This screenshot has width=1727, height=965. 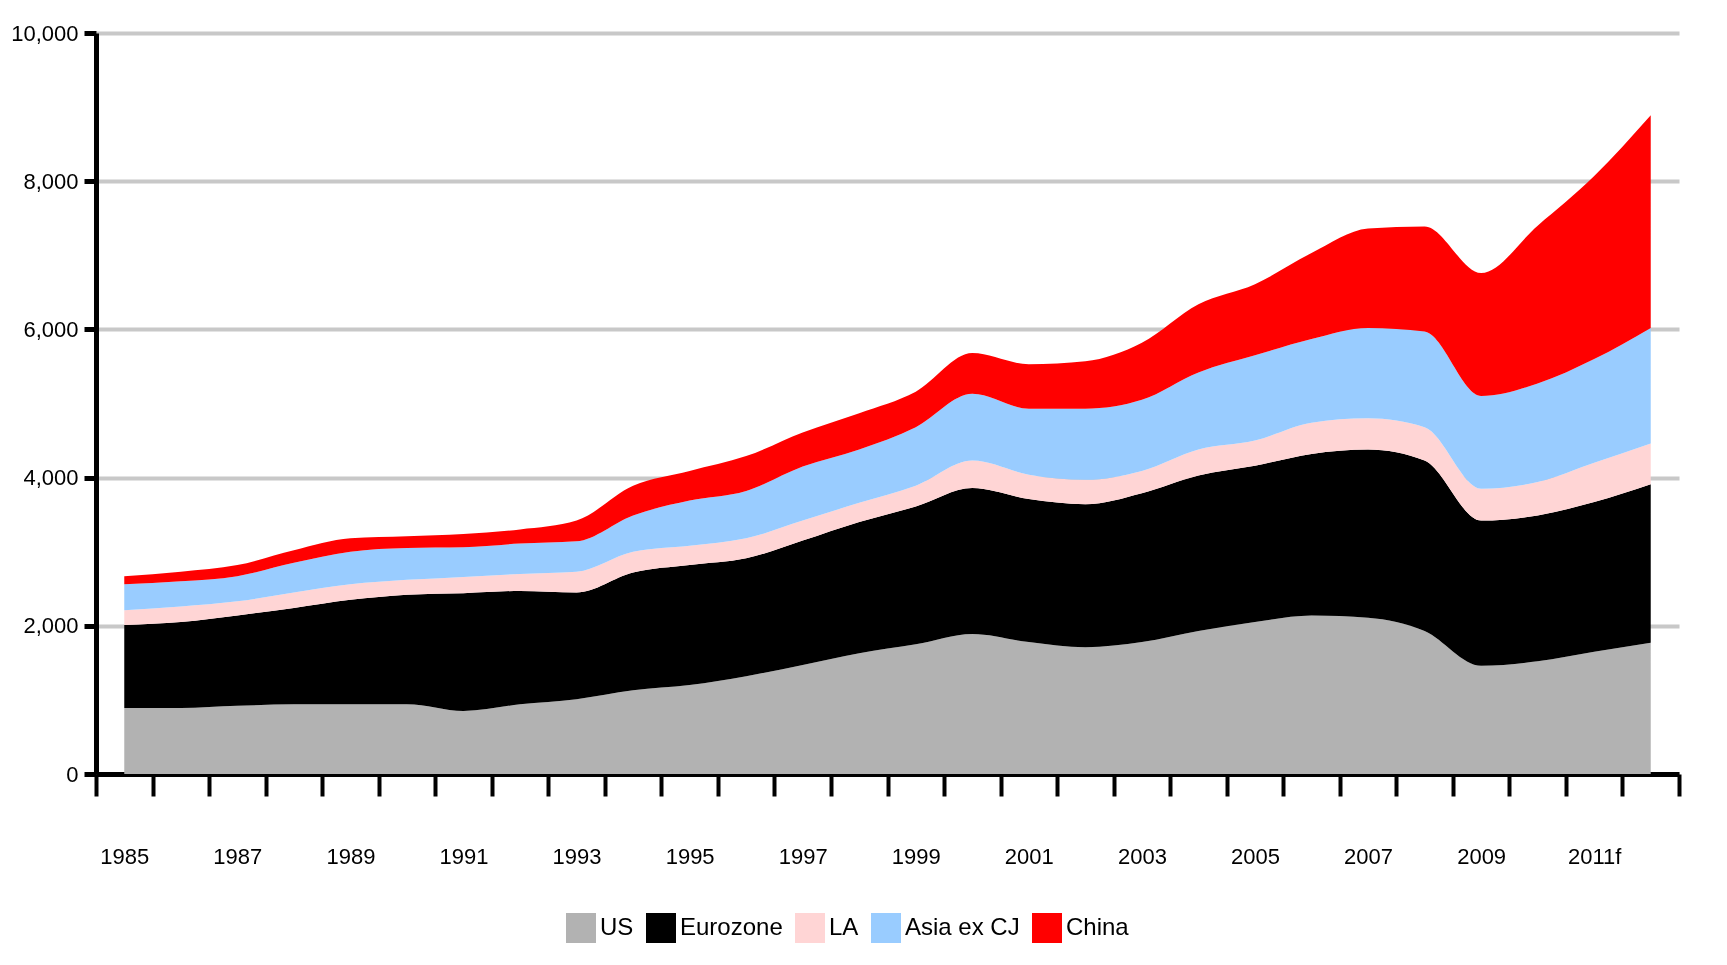 I want to click on x-tick-label: 1999, so click(x=916, y=856).